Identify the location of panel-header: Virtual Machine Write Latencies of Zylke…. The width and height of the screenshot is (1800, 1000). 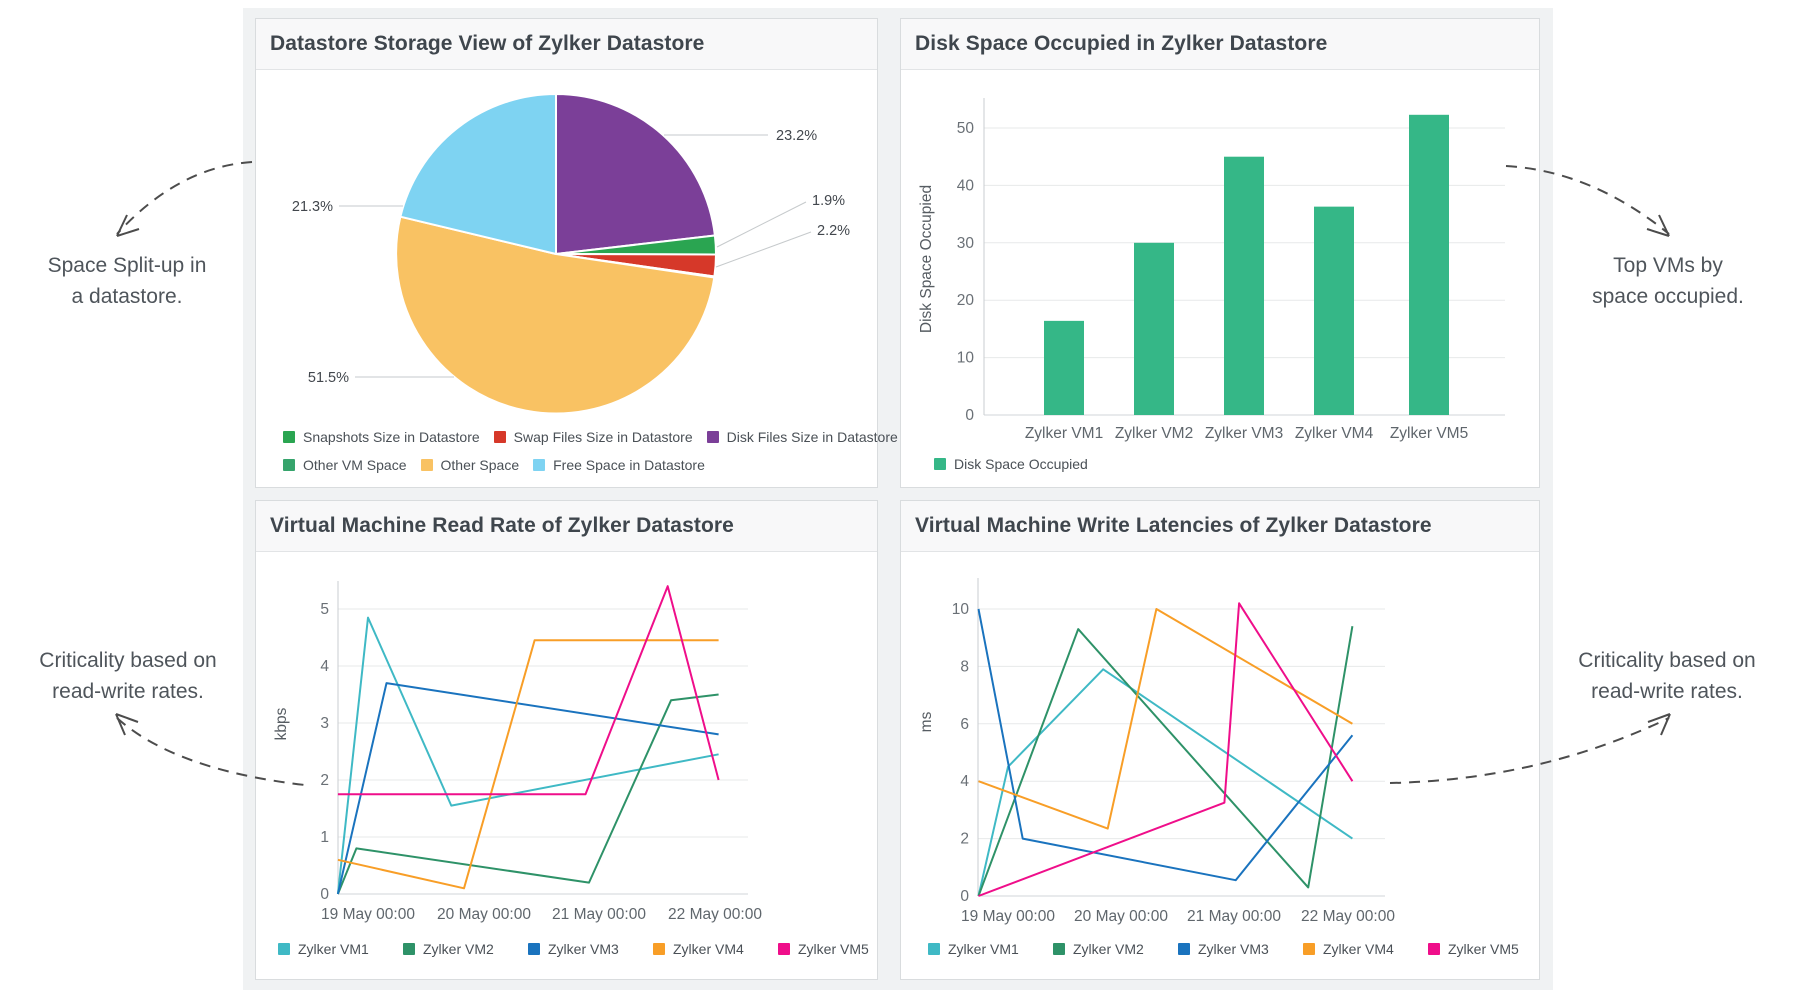
(1220, 526).